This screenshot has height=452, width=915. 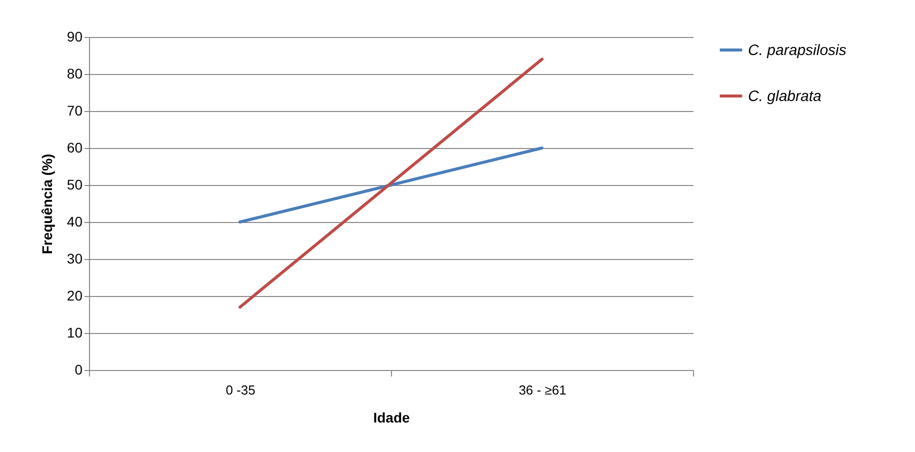 What do you see at coordinates (74, 110) in the screenshot?
I see `y-tick-label: 70` at bounding box center [74, 110].